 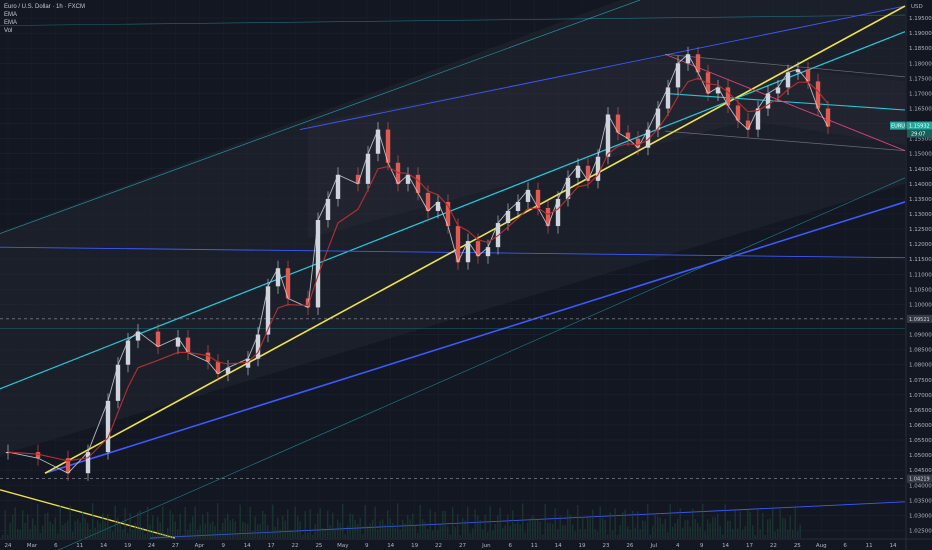 What do you see at coordinates (8, 31) in the screenshot?
I see `indicator-volume: Vol` at bounding box center [8, 31].